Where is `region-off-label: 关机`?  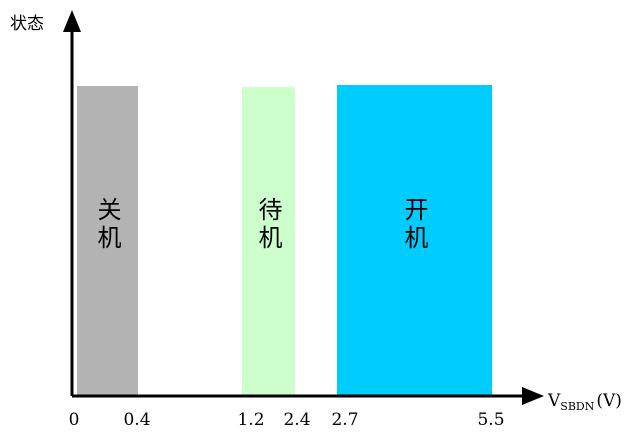
region-off-label: 关机 is located at coordinates (107, 225).